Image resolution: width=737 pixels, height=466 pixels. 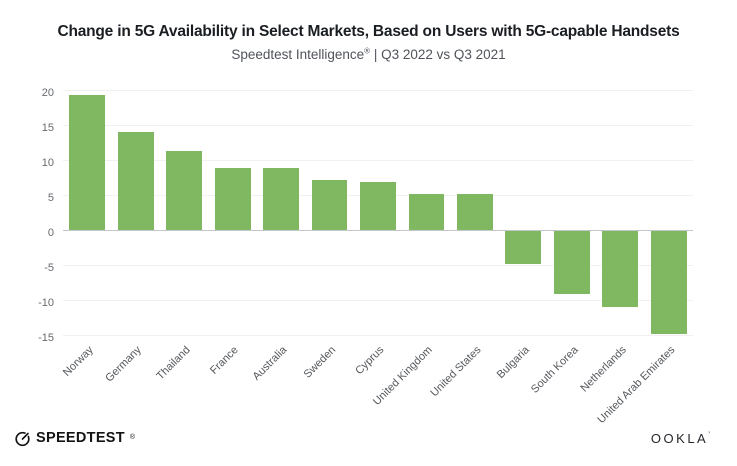 What do you see at coordinates (362, 438) in the screenshot?
I see `footer: SPEEDTEST ® OOKLA’` at bounding box center [362, 438].